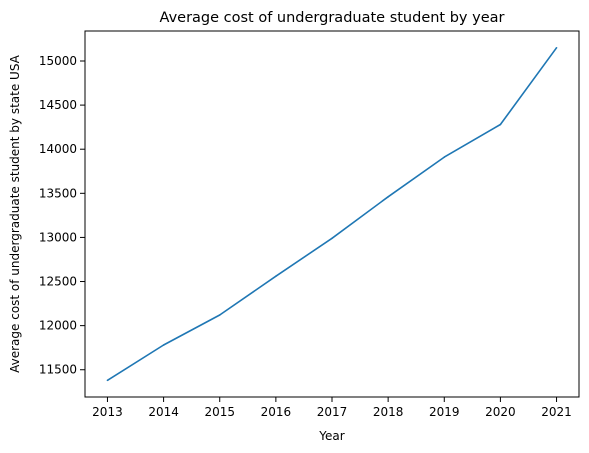 This screenshot has width=589, height=453. Describe the element at coordinates (556, 412) in the screenshot. I see `x-tick-label: 2021` at that location.